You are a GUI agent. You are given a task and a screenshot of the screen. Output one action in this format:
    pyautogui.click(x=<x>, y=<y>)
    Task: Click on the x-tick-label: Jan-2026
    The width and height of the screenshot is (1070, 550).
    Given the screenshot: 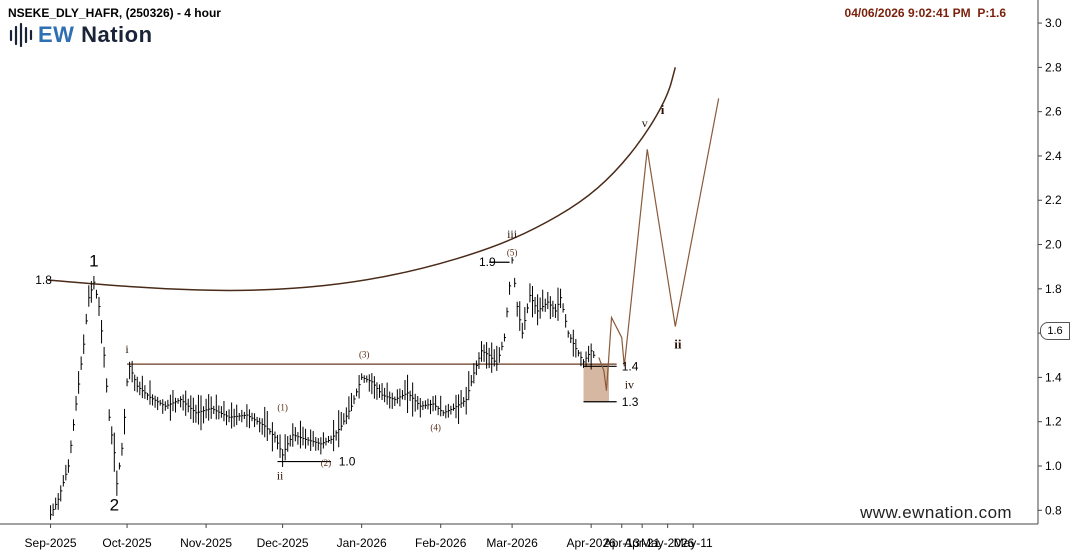 What is the action you would take?
    pyautogui.click(x=362, y=543)
    